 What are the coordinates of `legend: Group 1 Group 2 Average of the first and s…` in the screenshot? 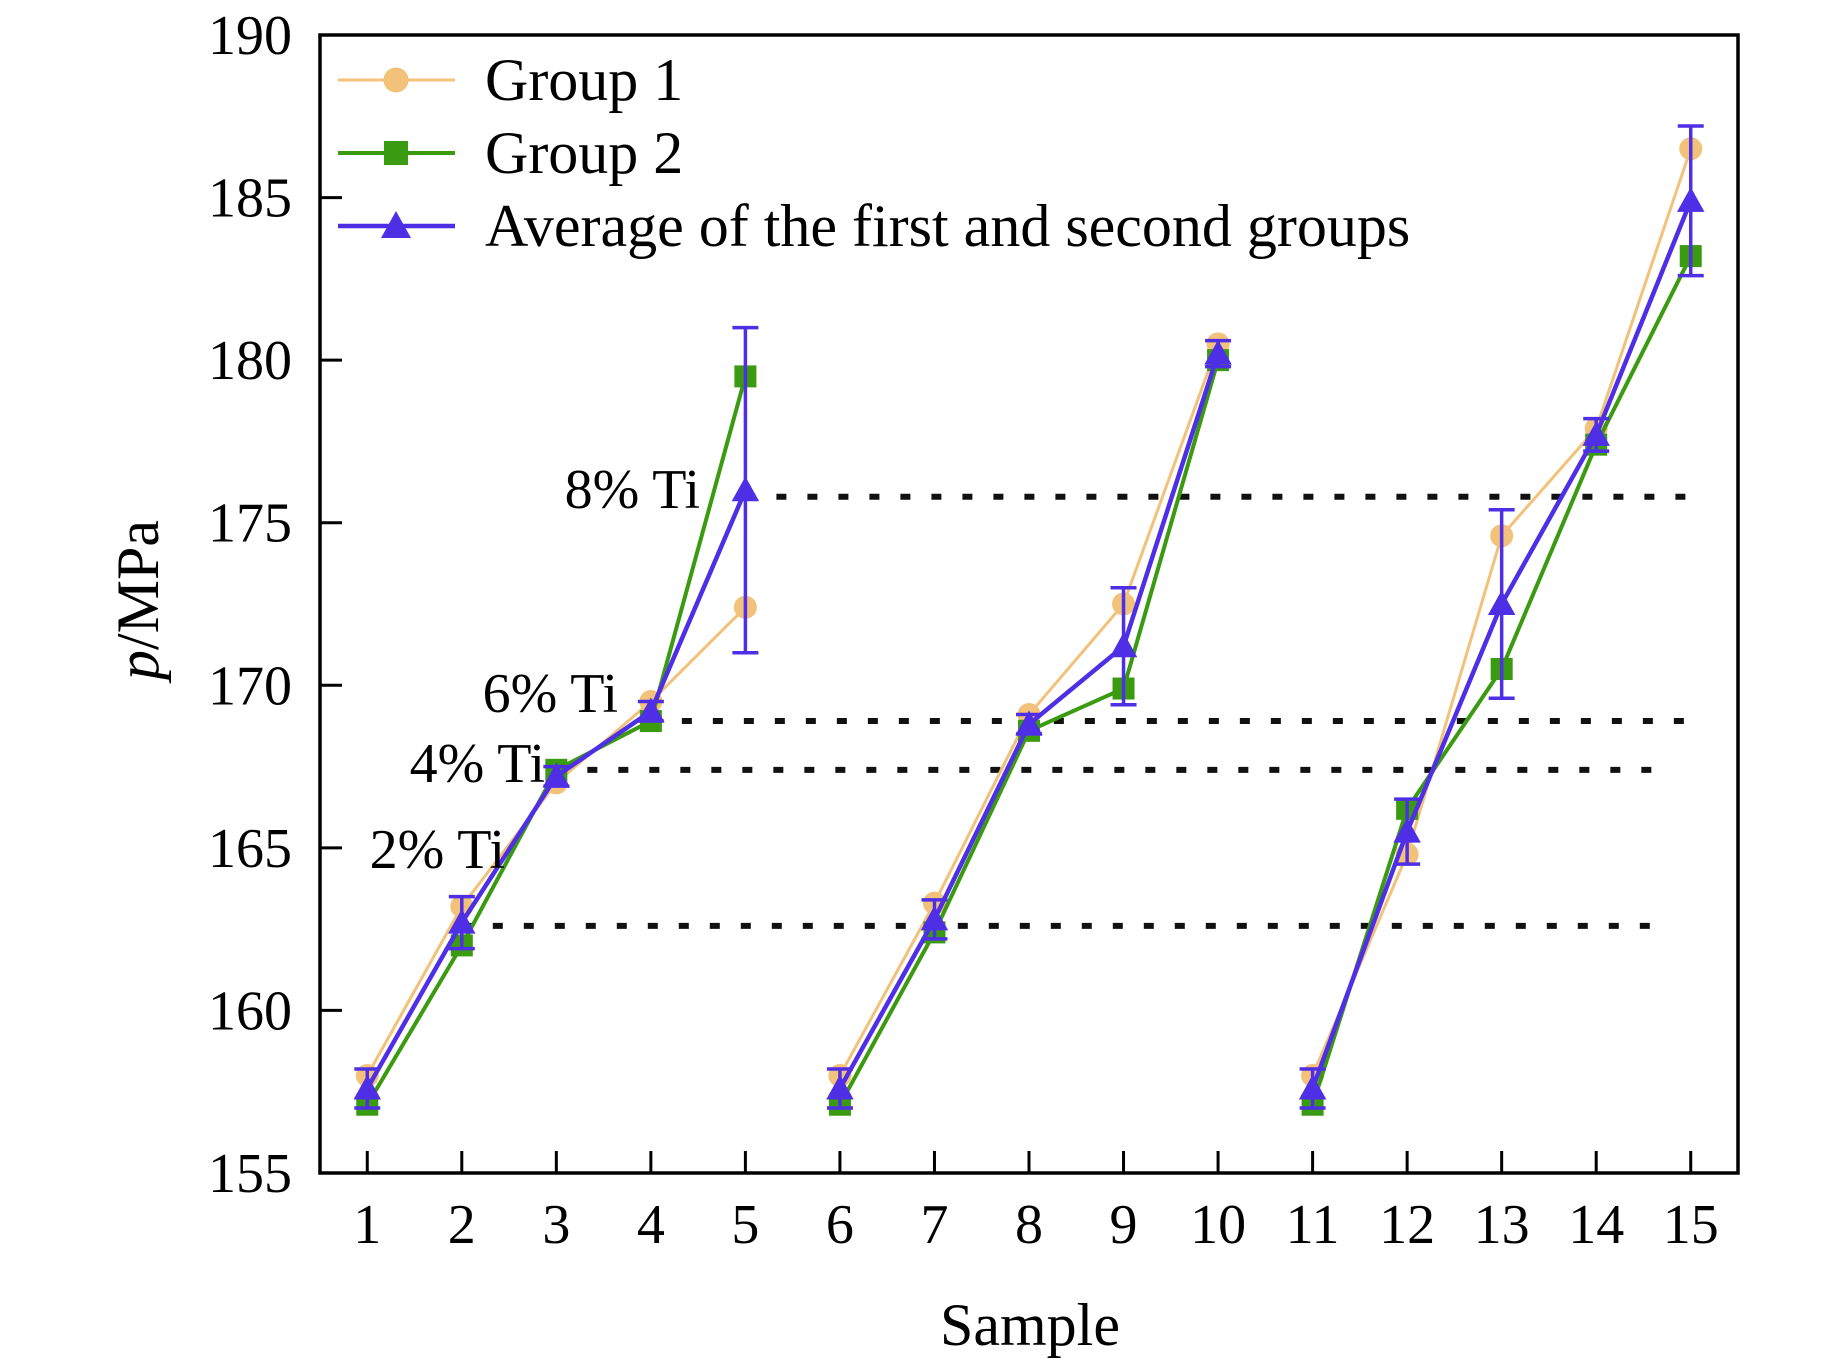 It's located at (874, 153).